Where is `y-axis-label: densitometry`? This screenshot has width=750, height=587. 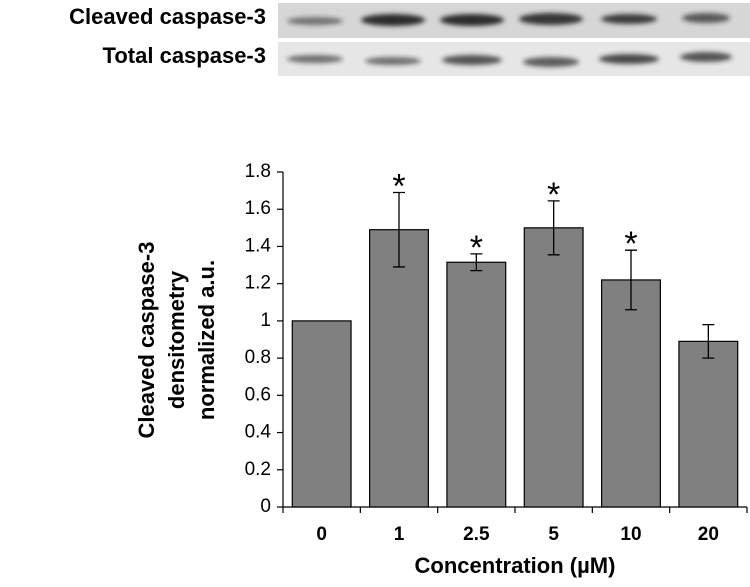 y-axis-label: densitometry is located at coordinates (176, 339).